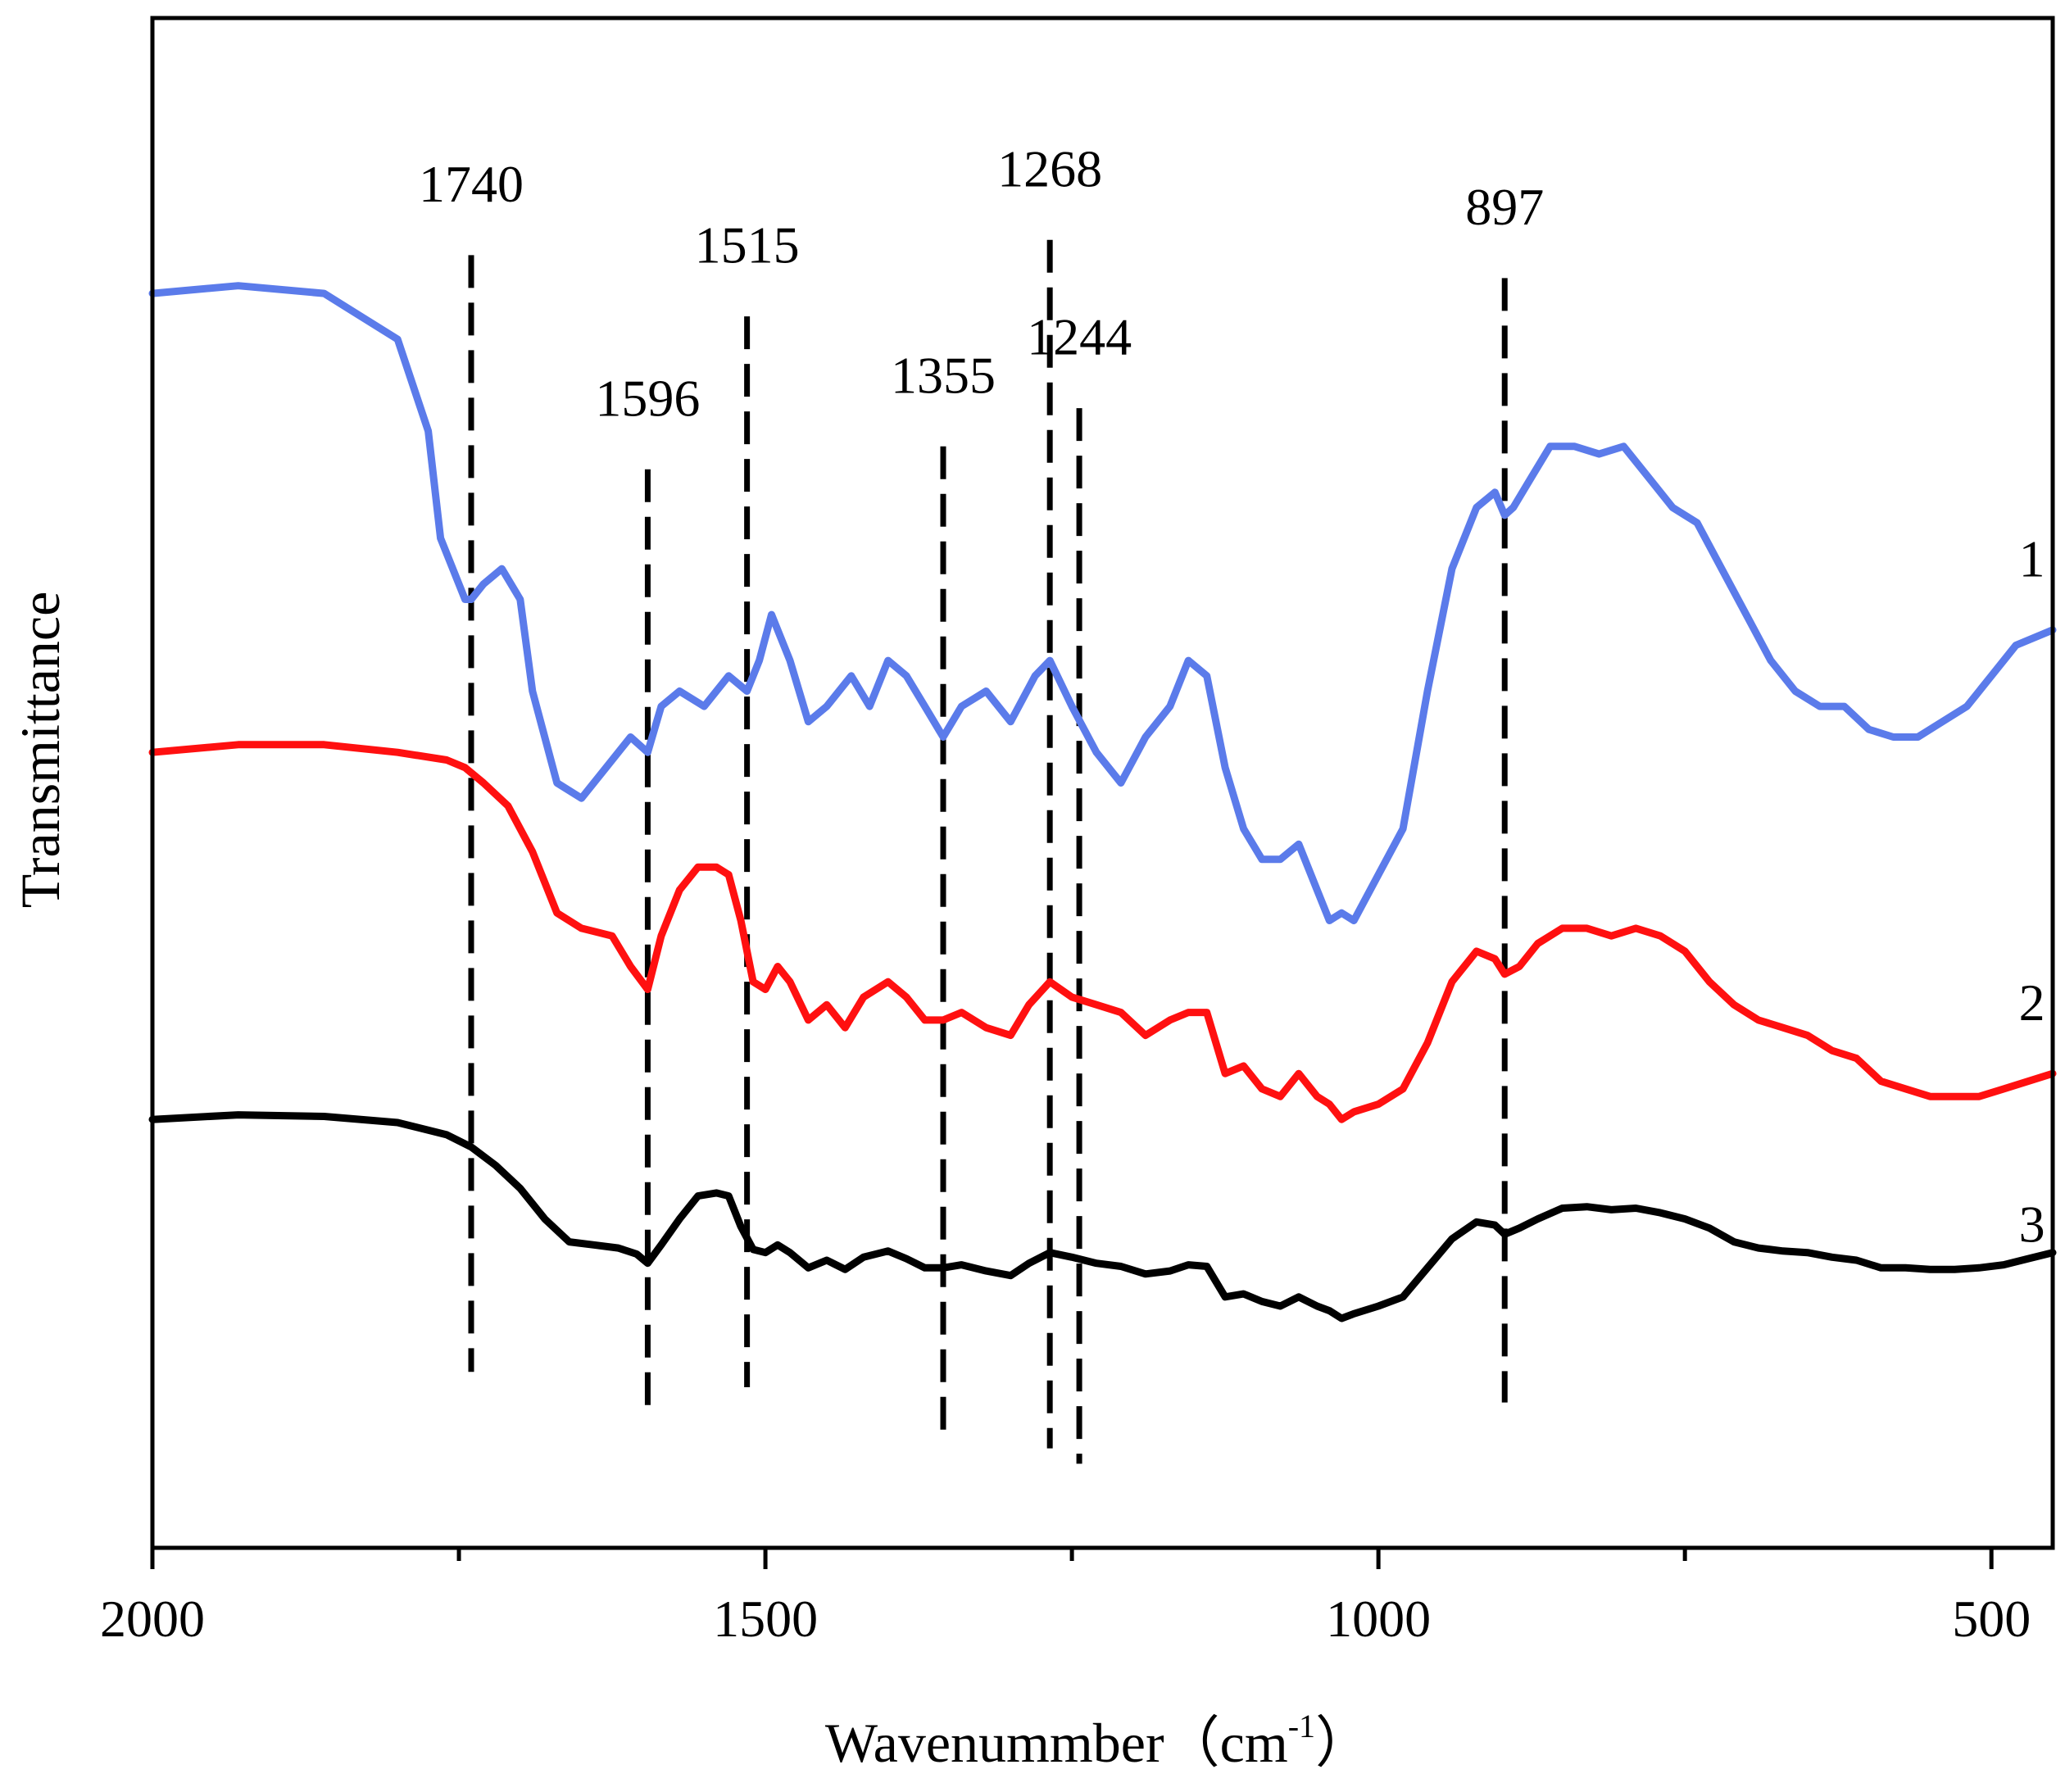 The width and height of the screenshot is (2065, 1792). Describe the element at coordinates (648, 398) in the screenshot. I see `peak-label-1596: 1596` at that location.